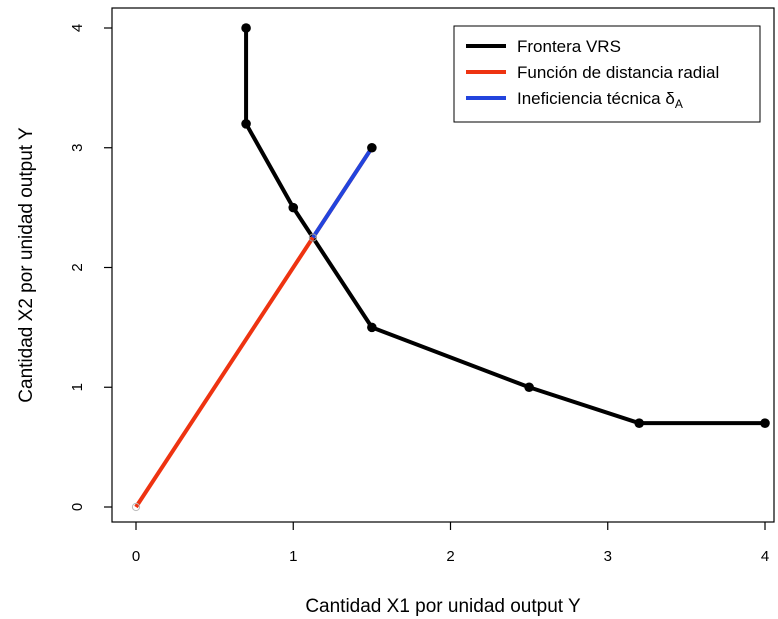 The height and width of the screenshot is (619, 778). Describe the element at coordinates (26, 265) in the screenshot. I see `y-axis-label: Cantidad X2 por unidad output Y` at that location.